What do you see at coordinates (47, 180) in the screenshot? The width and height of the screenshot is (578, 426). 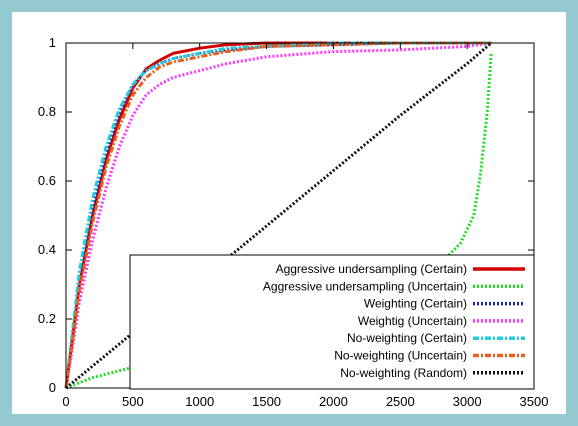 I see `y-tick-label: 0.6` at bounding box center [47, 180].